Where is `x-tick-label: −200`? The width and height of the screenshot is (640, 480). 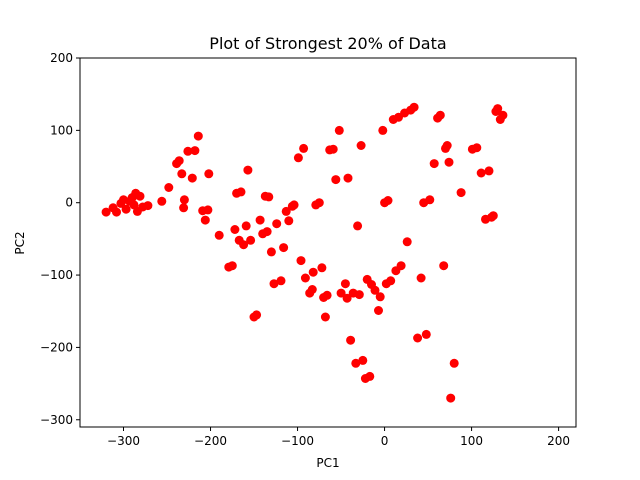
x-tick-label: −200 is located at coordinates (210, 441).